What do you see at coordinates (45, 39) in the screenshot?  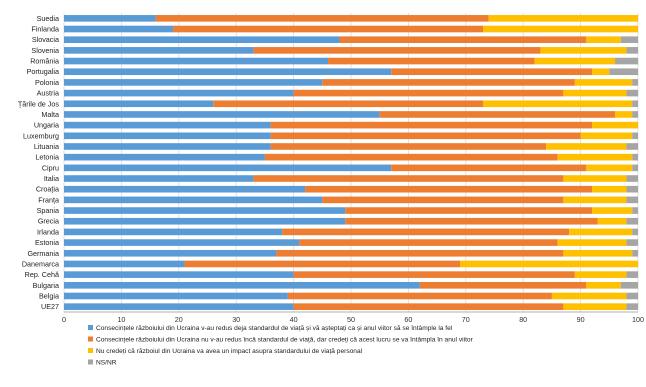 I see `category-label: Slovacia` at bounding box center [45, 39].